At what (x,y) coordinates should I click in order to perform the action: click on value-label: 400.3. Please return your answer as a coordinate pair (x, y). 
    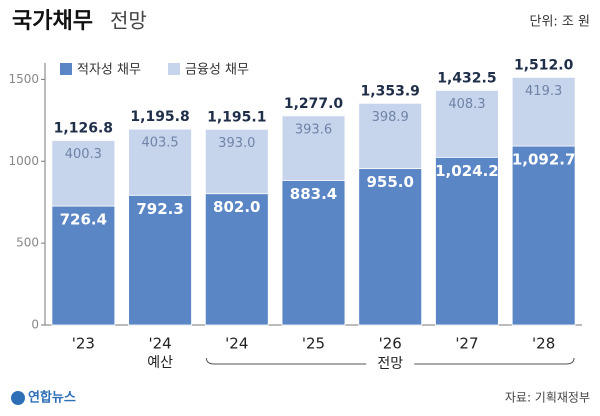
    Looking at the image, I should click on (83, 154).